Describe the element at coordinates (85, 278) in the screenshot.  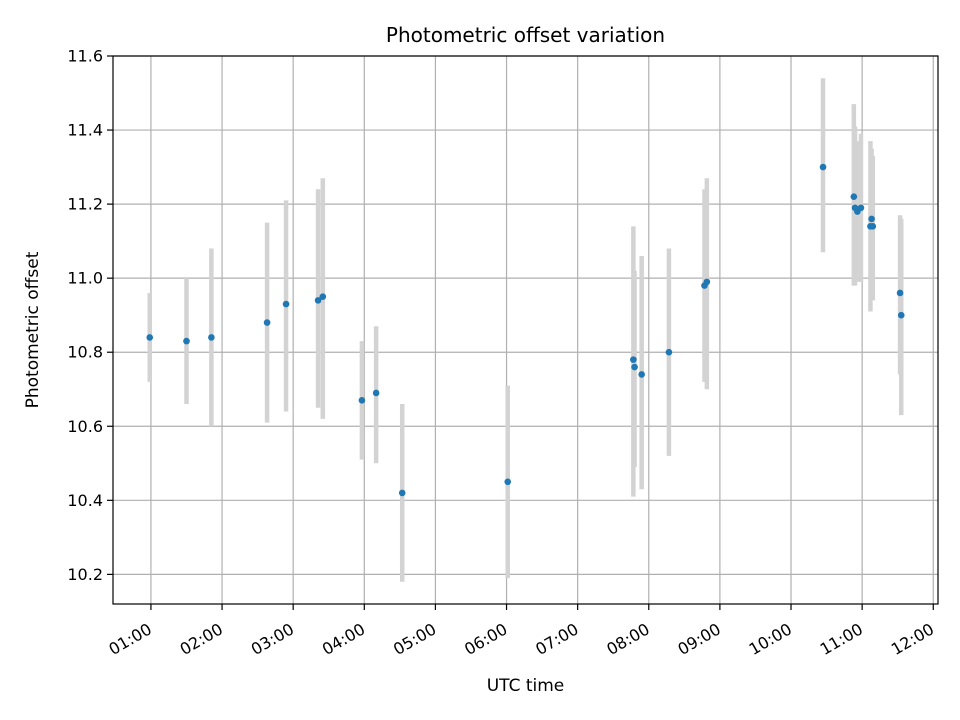
I see `y-tick-label: 11.0` at that location.